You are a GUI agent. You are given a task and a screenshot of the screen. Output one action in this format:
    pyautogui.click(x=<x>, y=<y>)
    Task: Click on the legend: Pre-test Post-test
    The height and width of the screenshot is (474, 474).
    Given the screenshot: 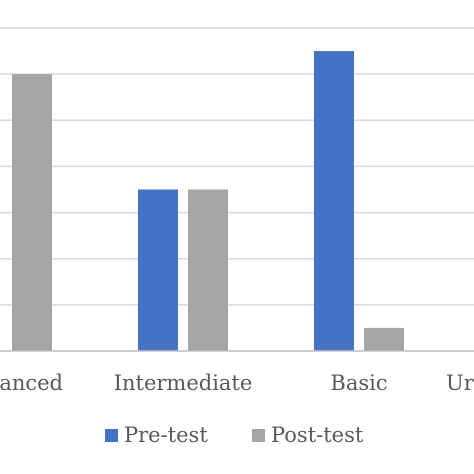 What is the action you would take?
    pyautogui.click(x=234, y=435)
    